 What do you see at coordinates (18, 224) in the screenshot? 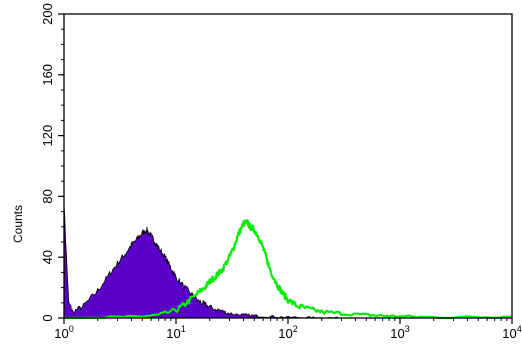
I see `y-axis-label: Counts` at bounding box center [18, 224].